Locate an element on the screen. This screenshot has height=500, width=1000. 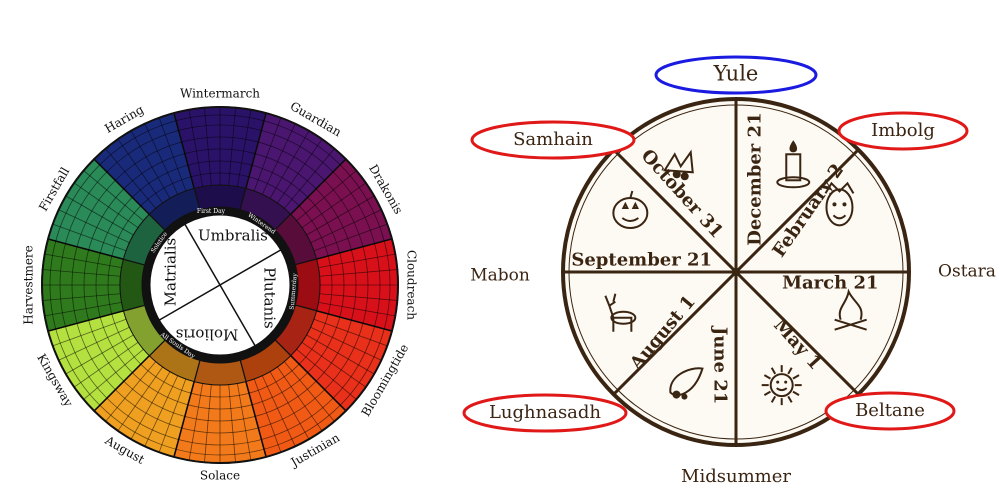
festival-label-yule: Yule is located at coordinates (736, 74).